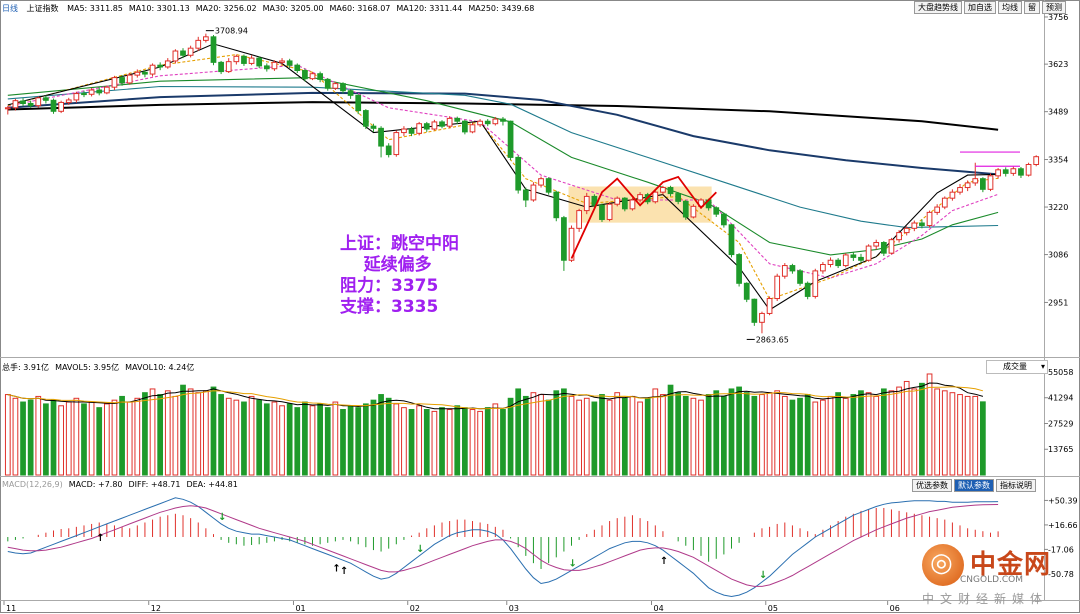  I want to click on volume-indicator-value: 成交量, so click(1015, 366).